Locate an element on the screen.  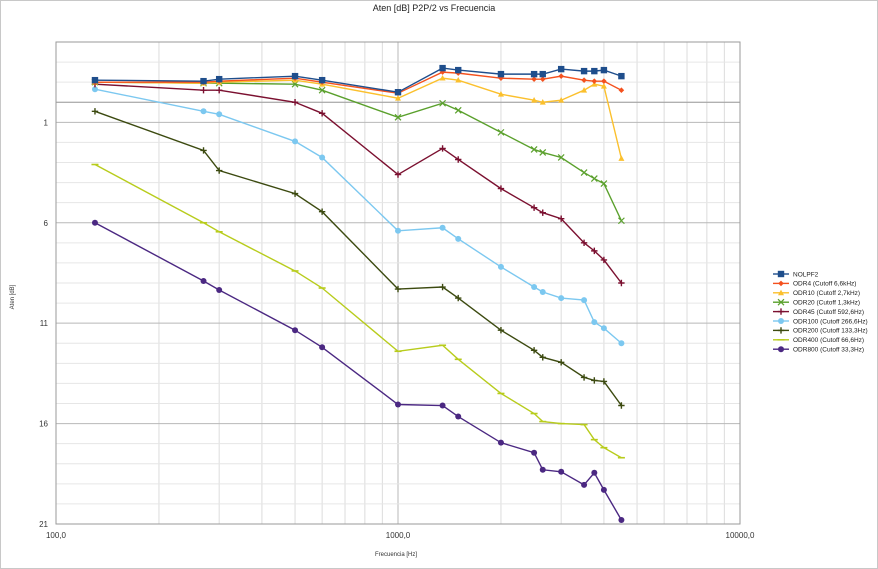
y-tick-label: 16 is located at coordinates (43, 424).